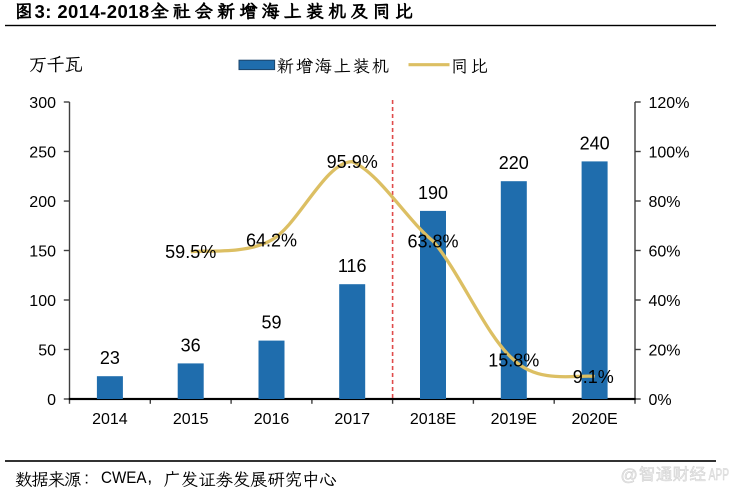 The width and height of the screenshot is (740, 493). I want to click on svg-text: 40%, so click(665, 301).